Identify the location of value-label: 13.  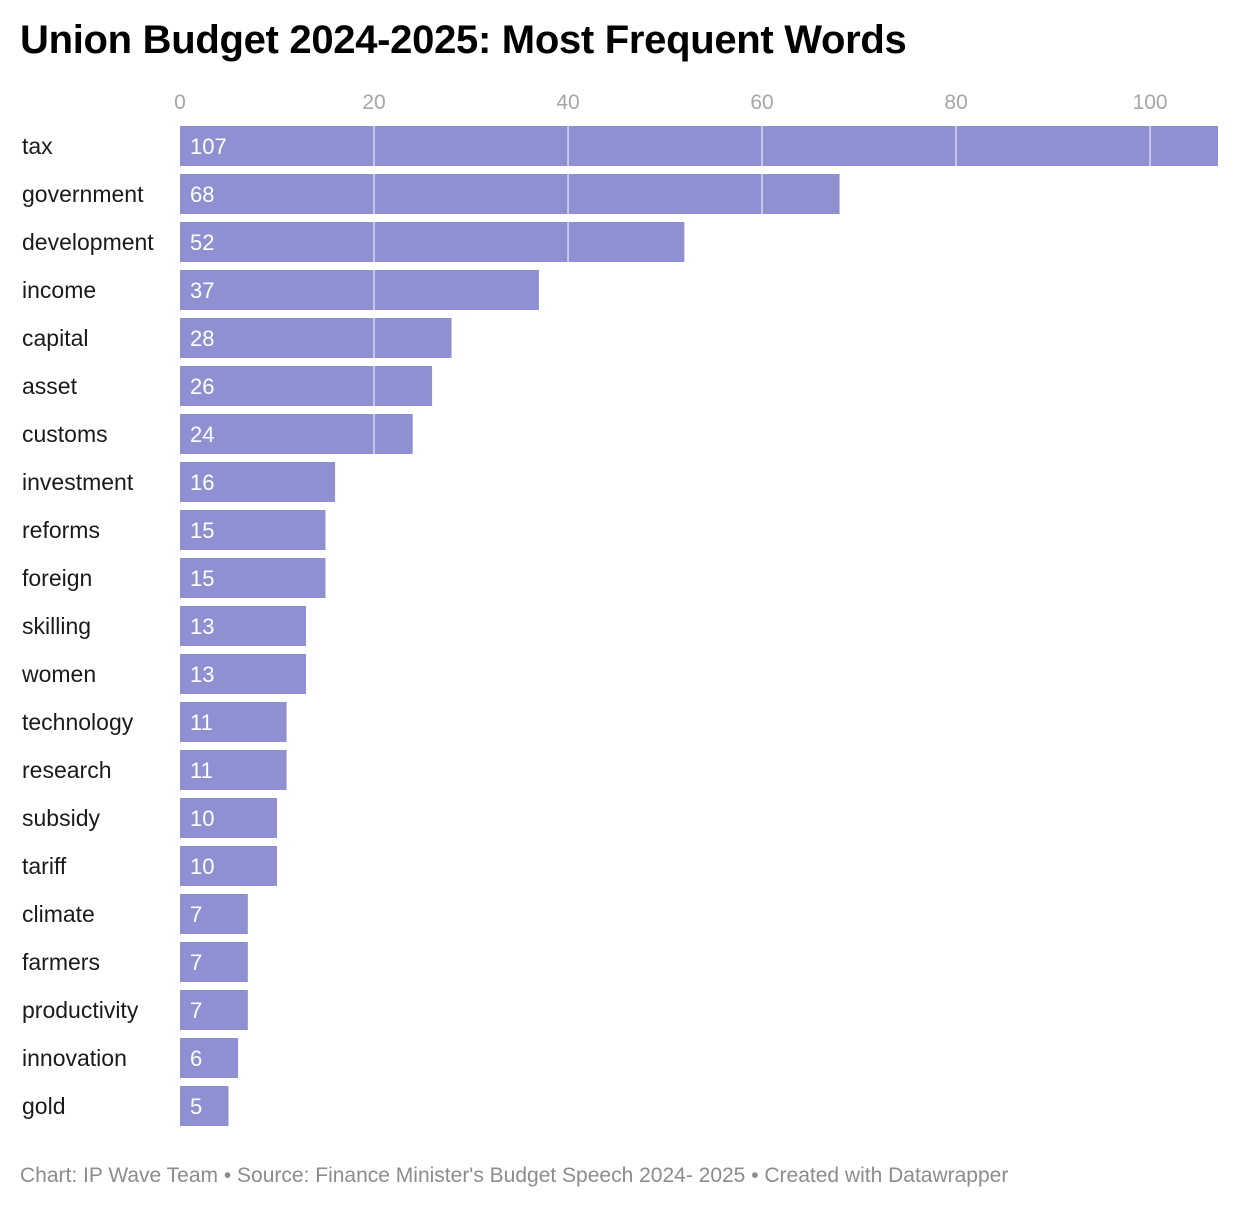
(202, 626).